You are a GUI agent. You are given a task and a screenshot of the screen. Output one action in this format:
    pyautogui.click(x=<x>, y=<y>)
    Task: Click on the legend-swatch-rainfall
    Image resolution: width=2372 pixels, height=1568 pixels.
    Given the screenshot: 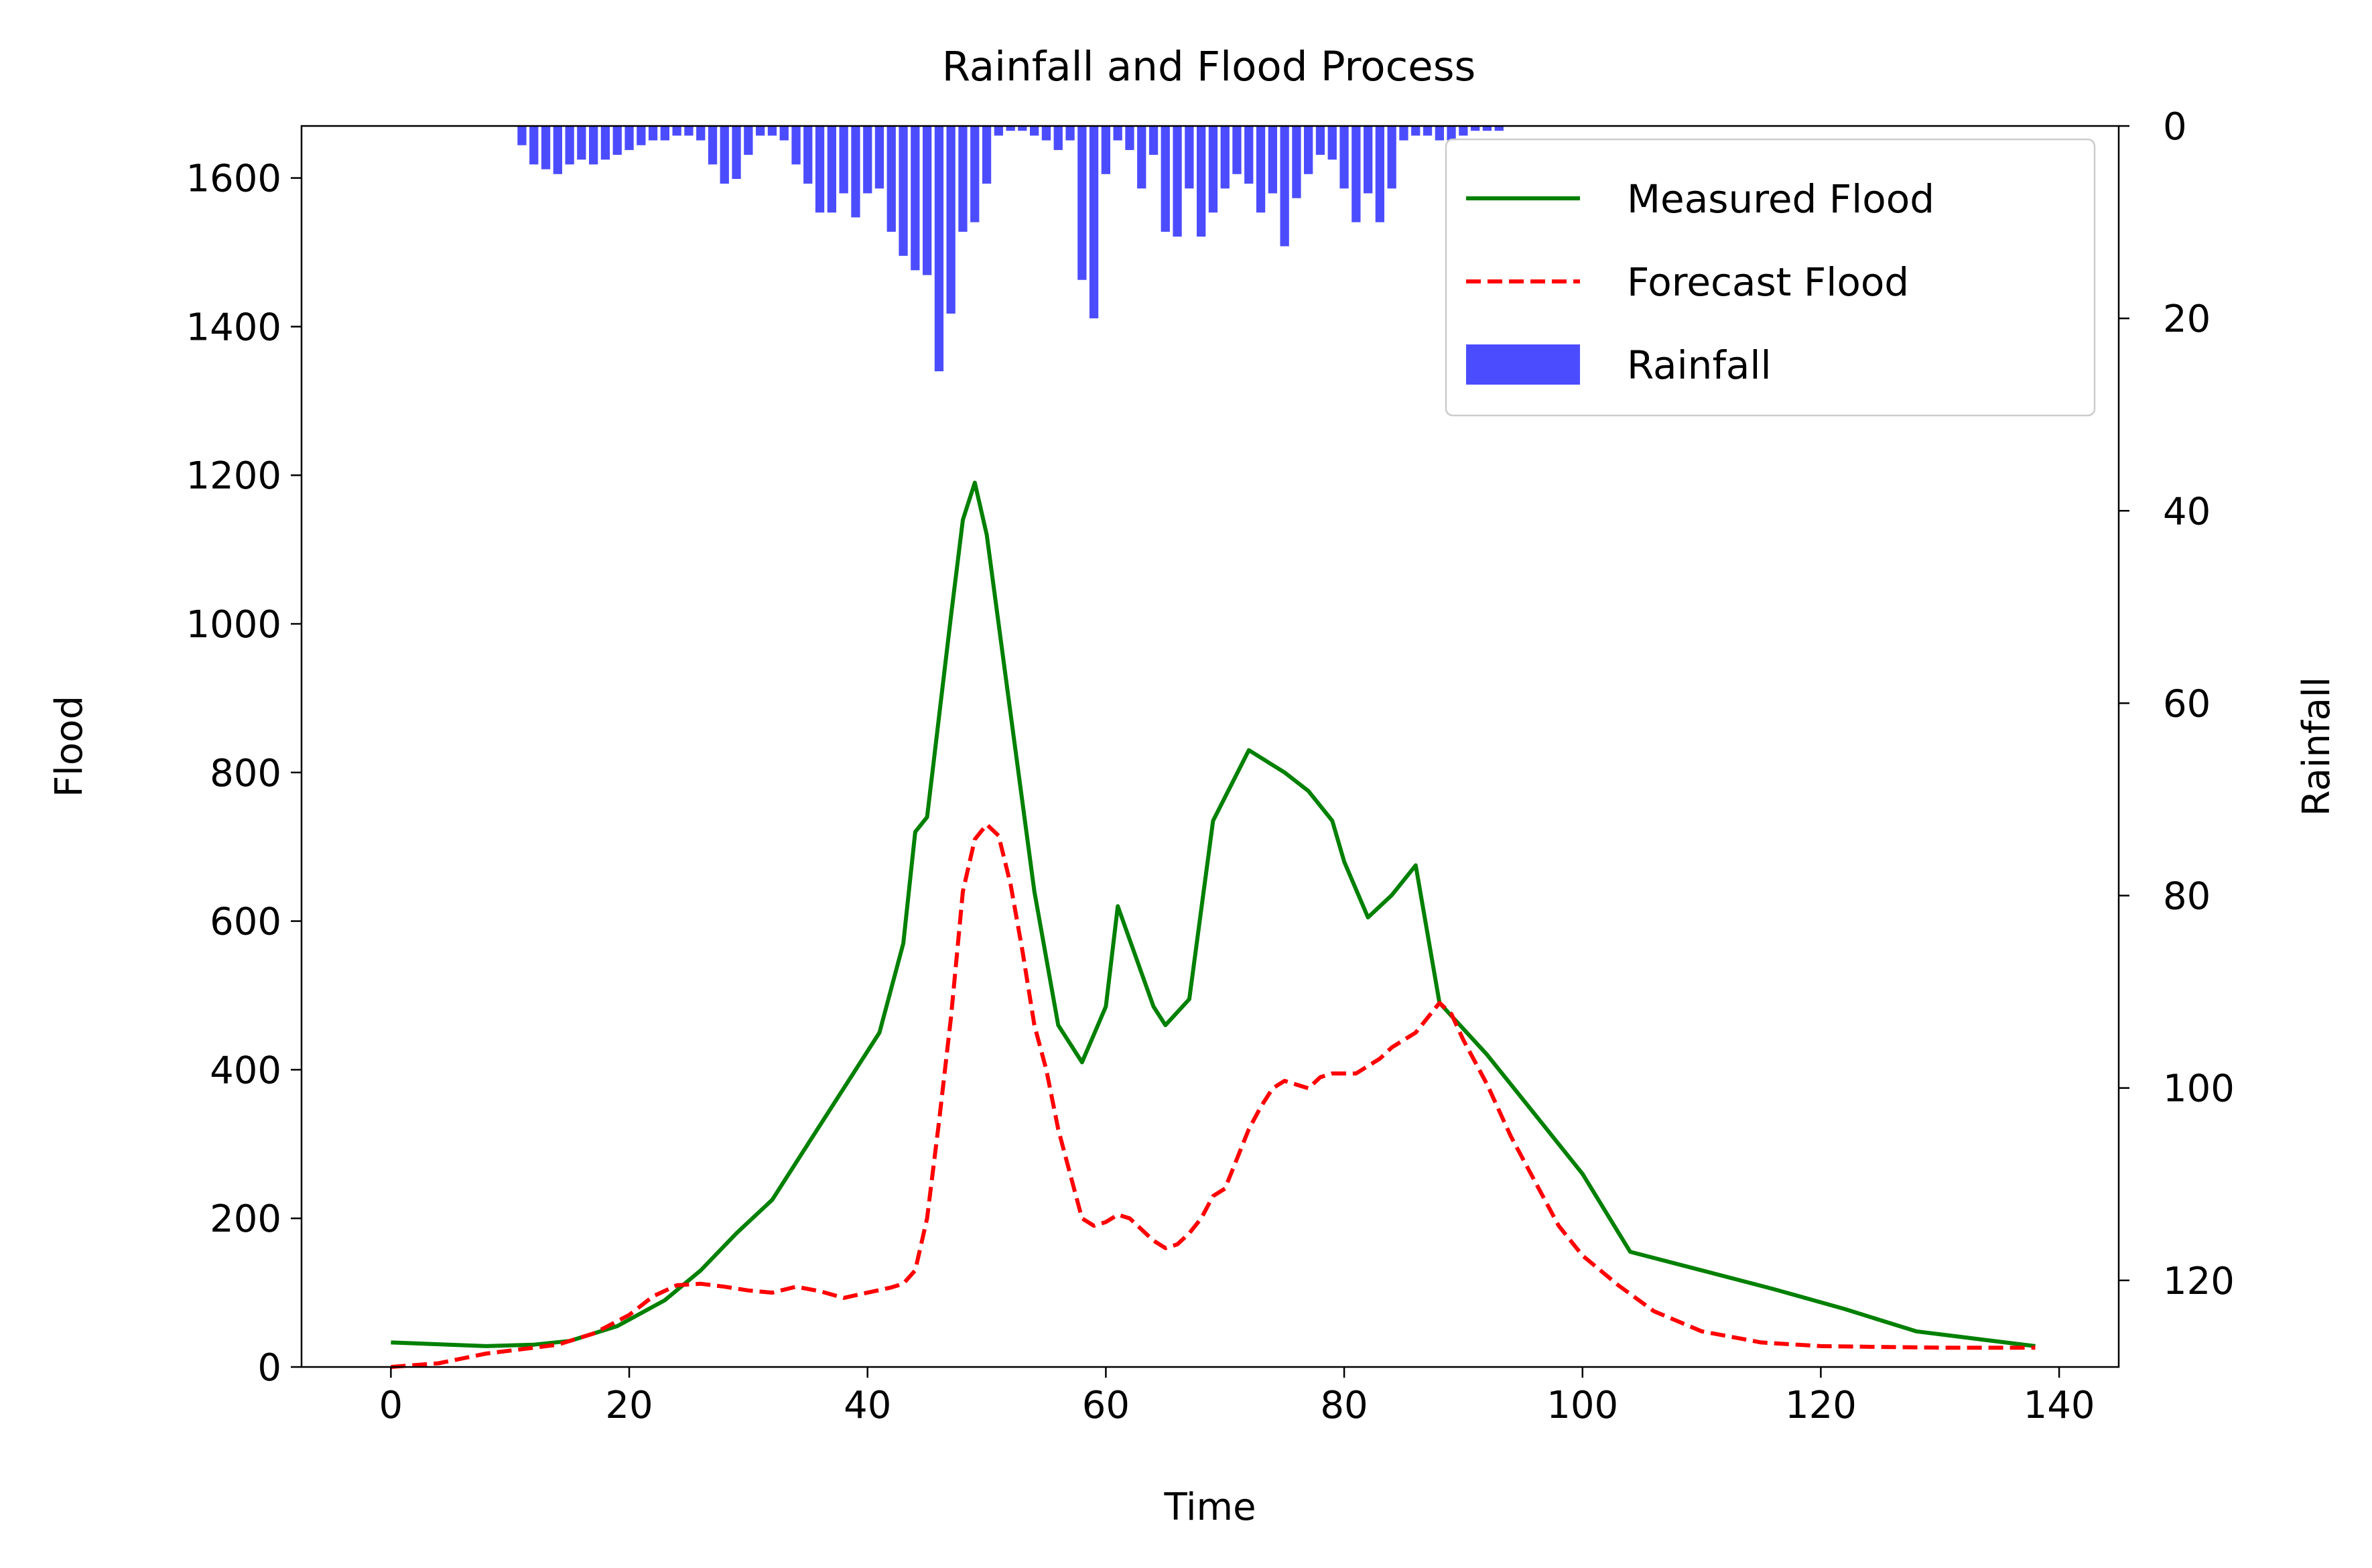 What is the action you would take?
    pyautogui.click(x=1523, y=364)
    